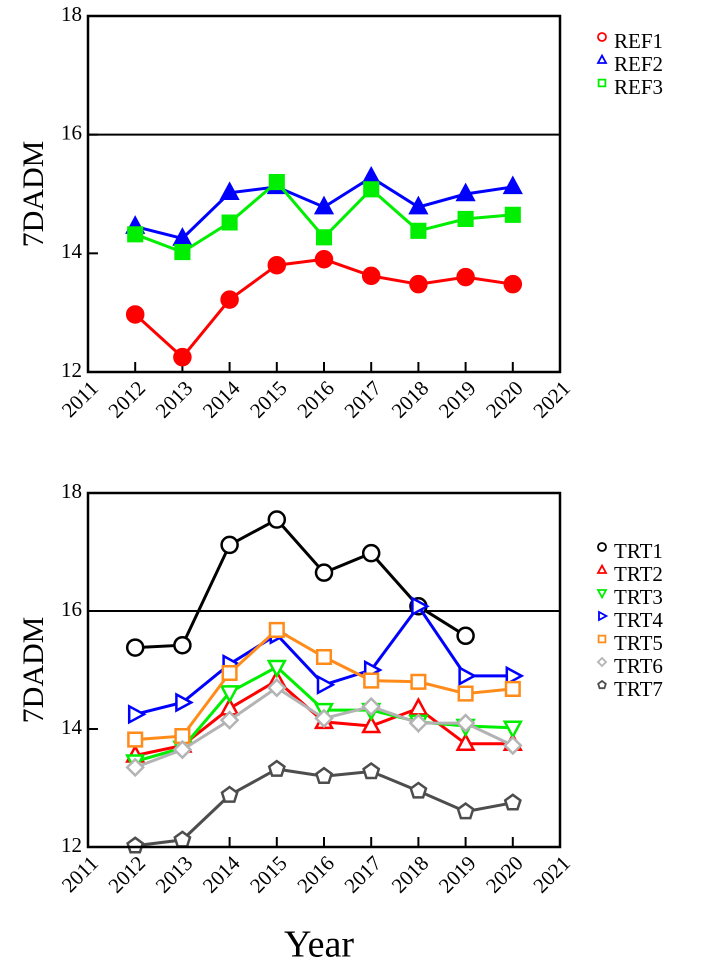  What do you see at coordinates (638, 64) in the screenshot?
I see `legend-label: REF2` at bounding box center [638, 64].